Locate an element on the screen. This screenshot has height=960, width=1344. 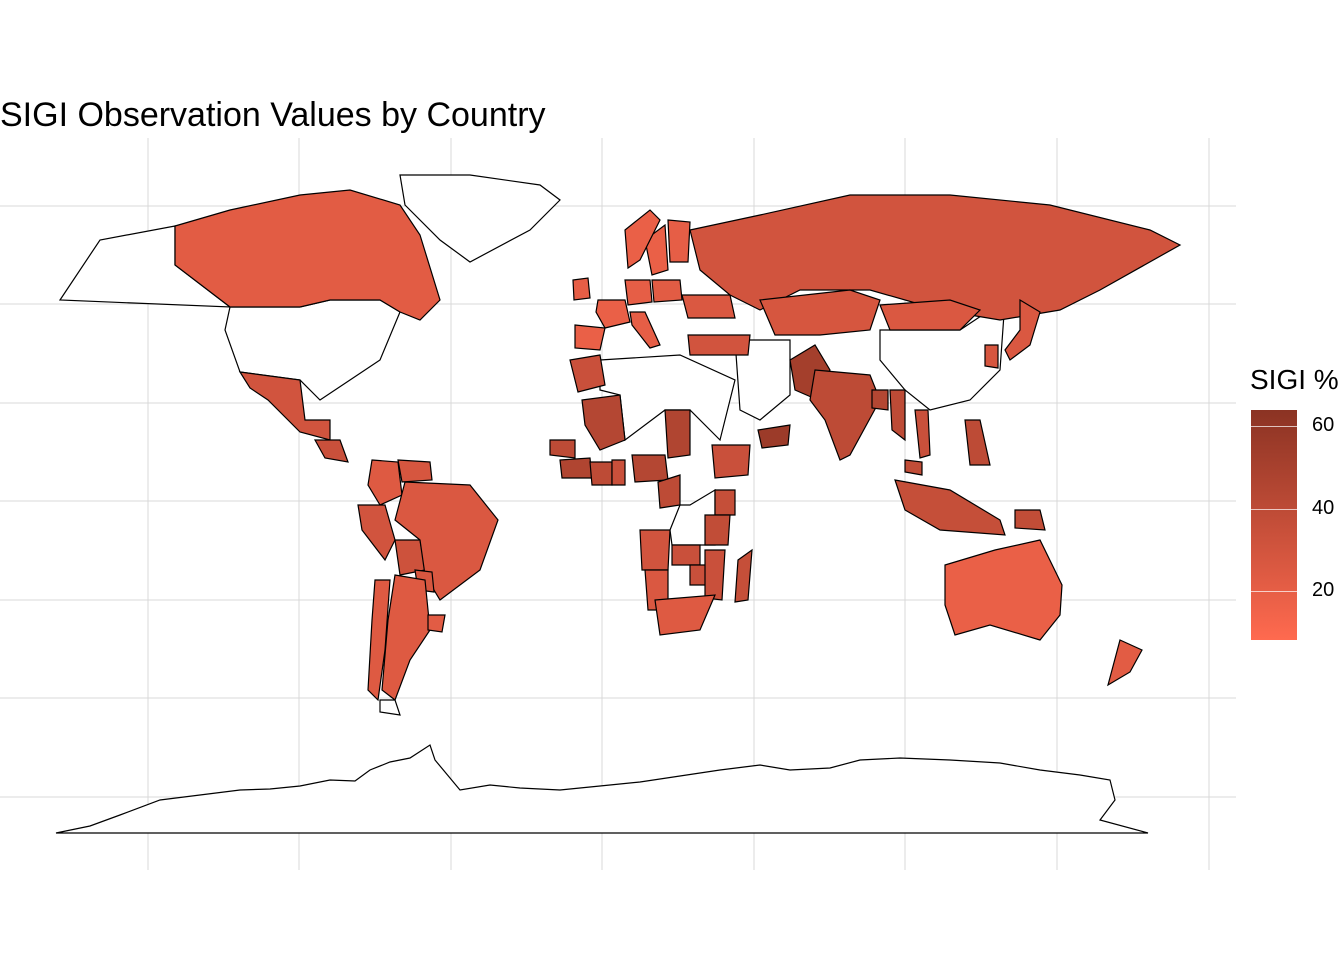
country-chile: Chile: 24 is located at coordinates (379, 640).